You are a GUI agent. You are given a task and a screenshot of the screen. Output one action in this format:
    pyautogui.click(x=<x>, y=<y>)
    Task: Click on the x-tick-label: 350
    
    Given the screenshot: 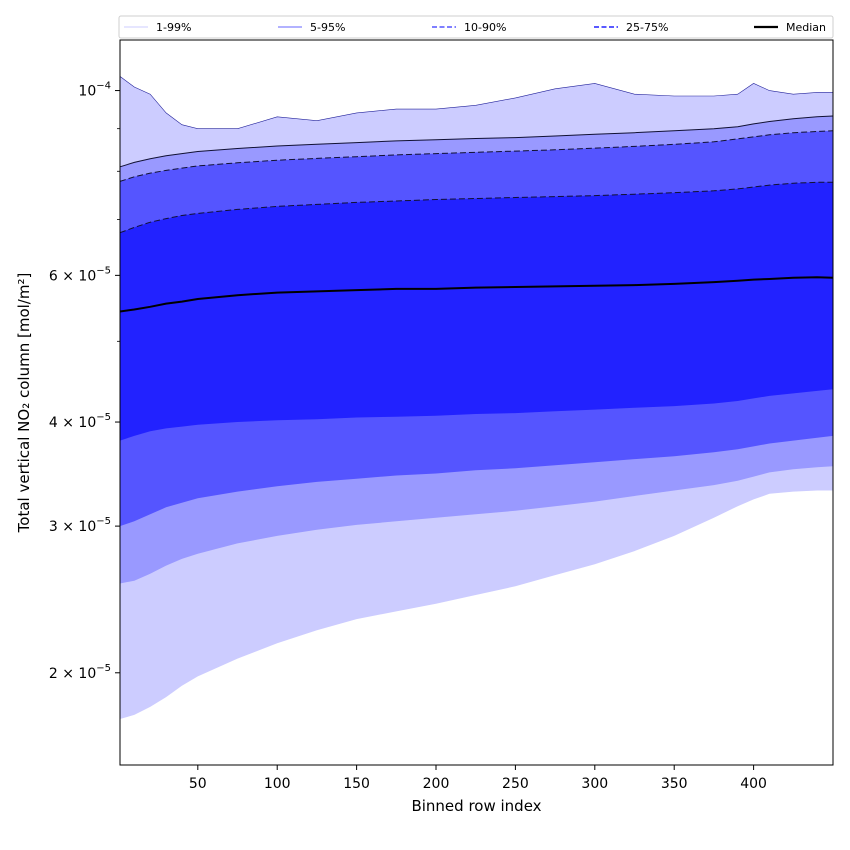 What is the action you would take?
    pyautogui.click(x=674, y=784)
    